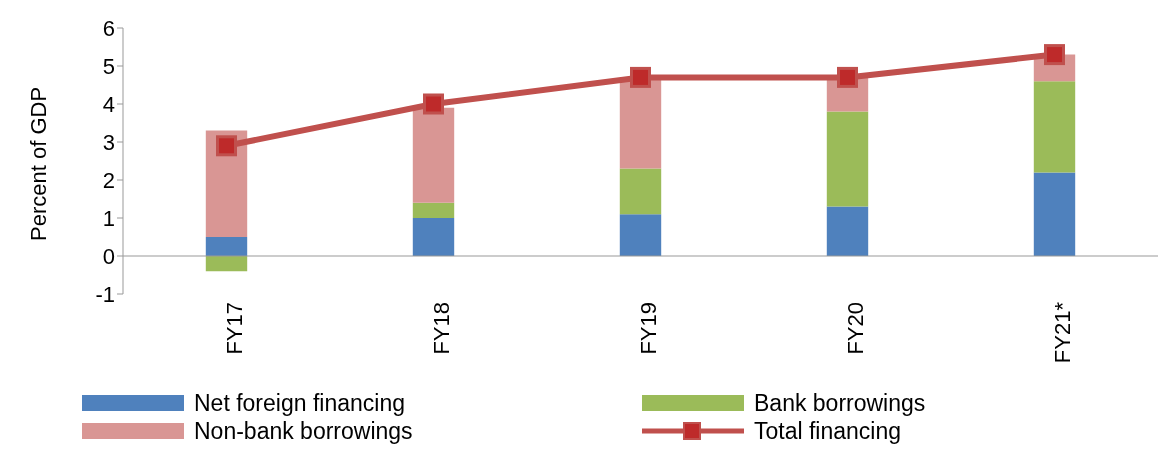 This screenshot has width=1168, height=455. Describe the element at coordinates (1063, 332) in the screenshot. I see `x-tick-label: FY21*` at that location.